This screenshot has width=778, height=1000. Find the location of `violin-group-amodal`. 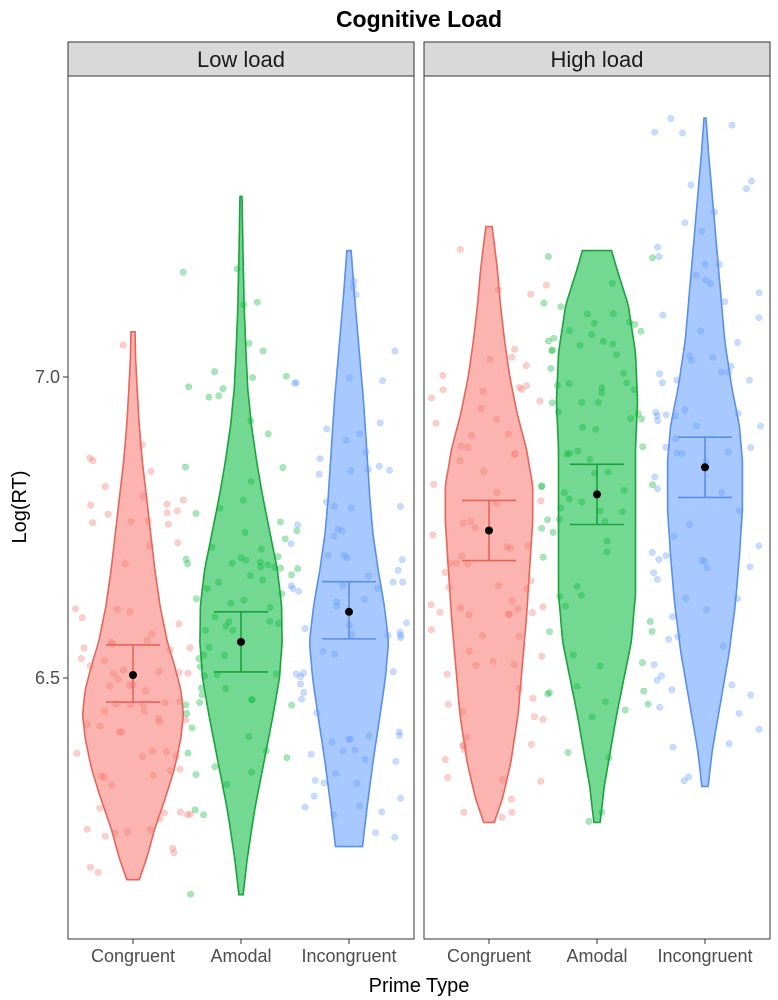

violin-group-amodal is located at coordinates (240, 546).